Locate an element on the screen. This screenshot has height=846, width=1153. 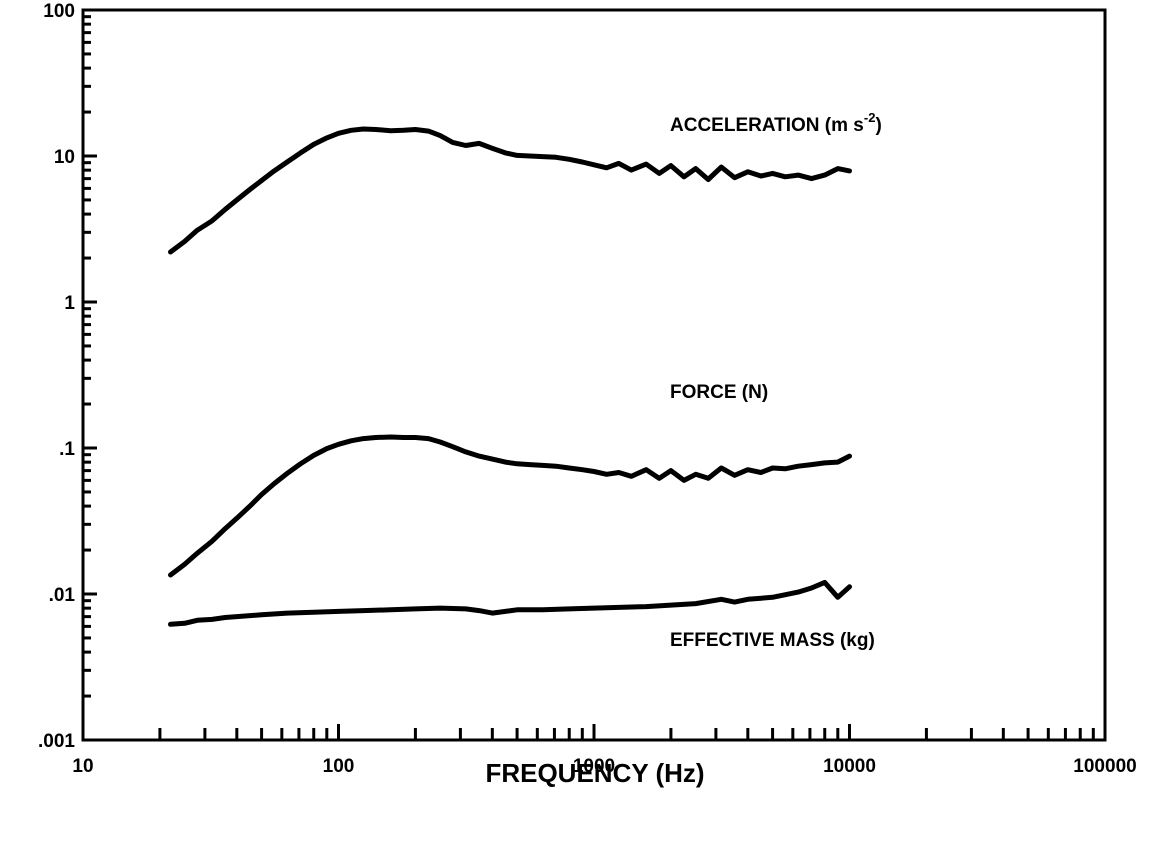
y-tick-label: .001 is located at coordinates (56, 741).